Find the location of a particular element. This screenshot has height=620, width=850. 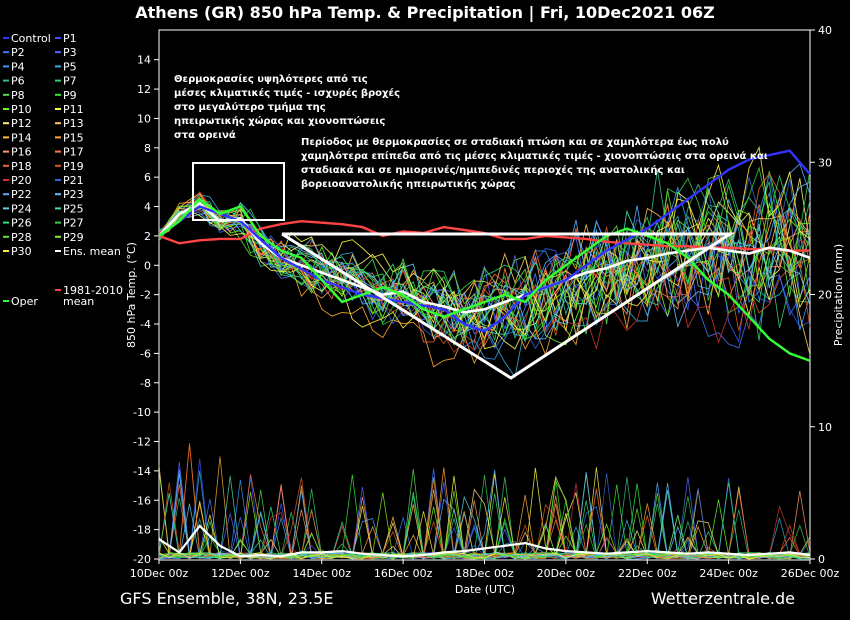

legend-item: P19 is located at coordinates (73, 166).